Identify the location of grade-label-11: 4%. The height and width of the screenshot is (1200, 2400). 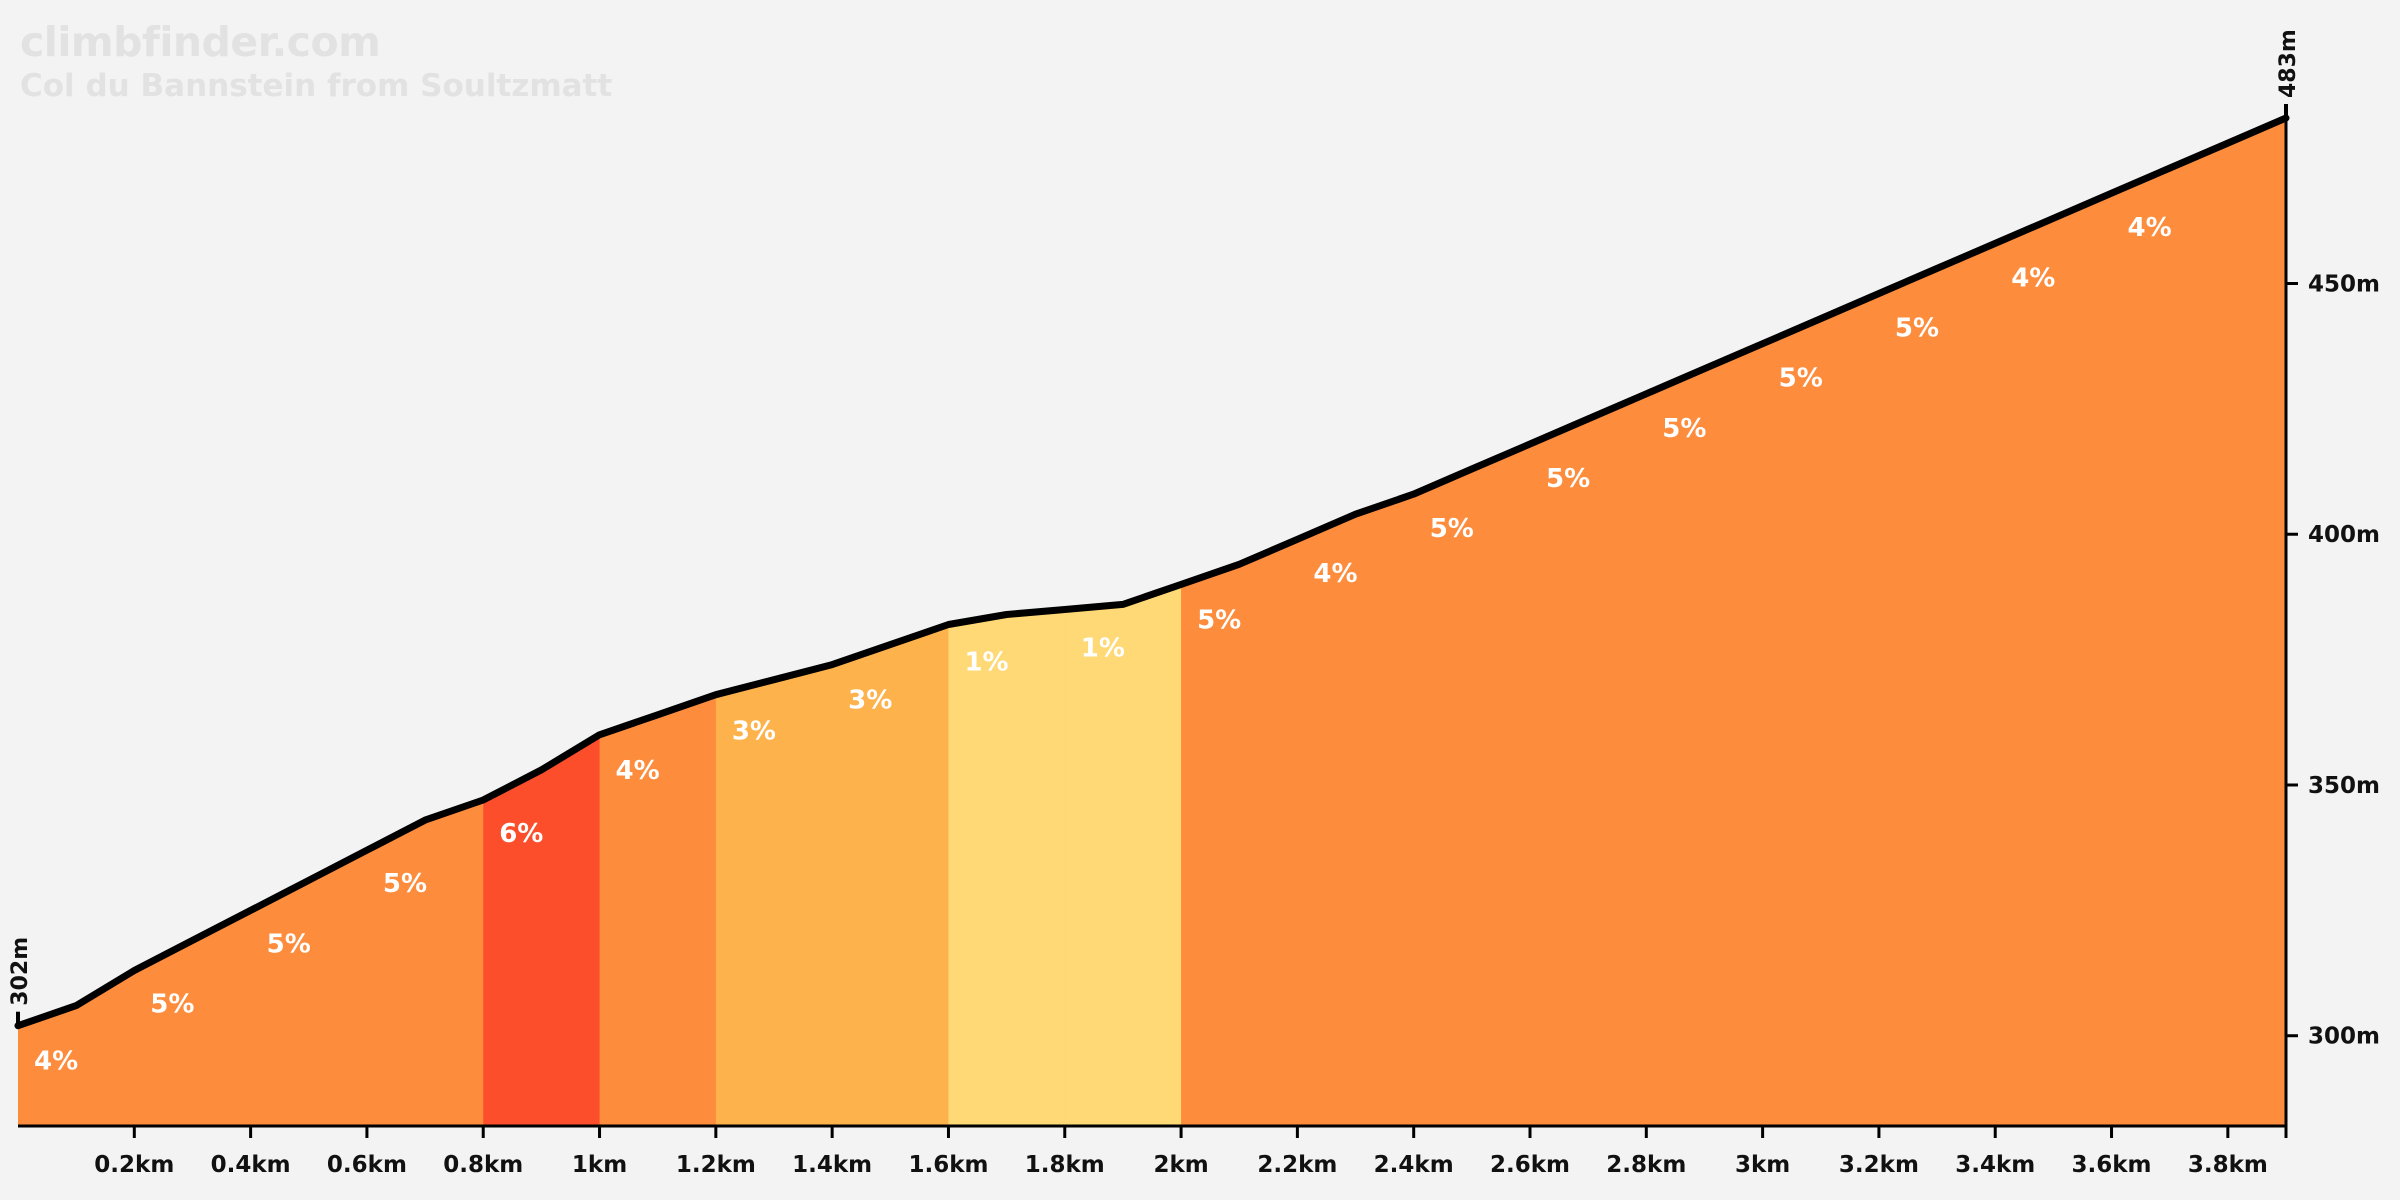
(1335, 574).